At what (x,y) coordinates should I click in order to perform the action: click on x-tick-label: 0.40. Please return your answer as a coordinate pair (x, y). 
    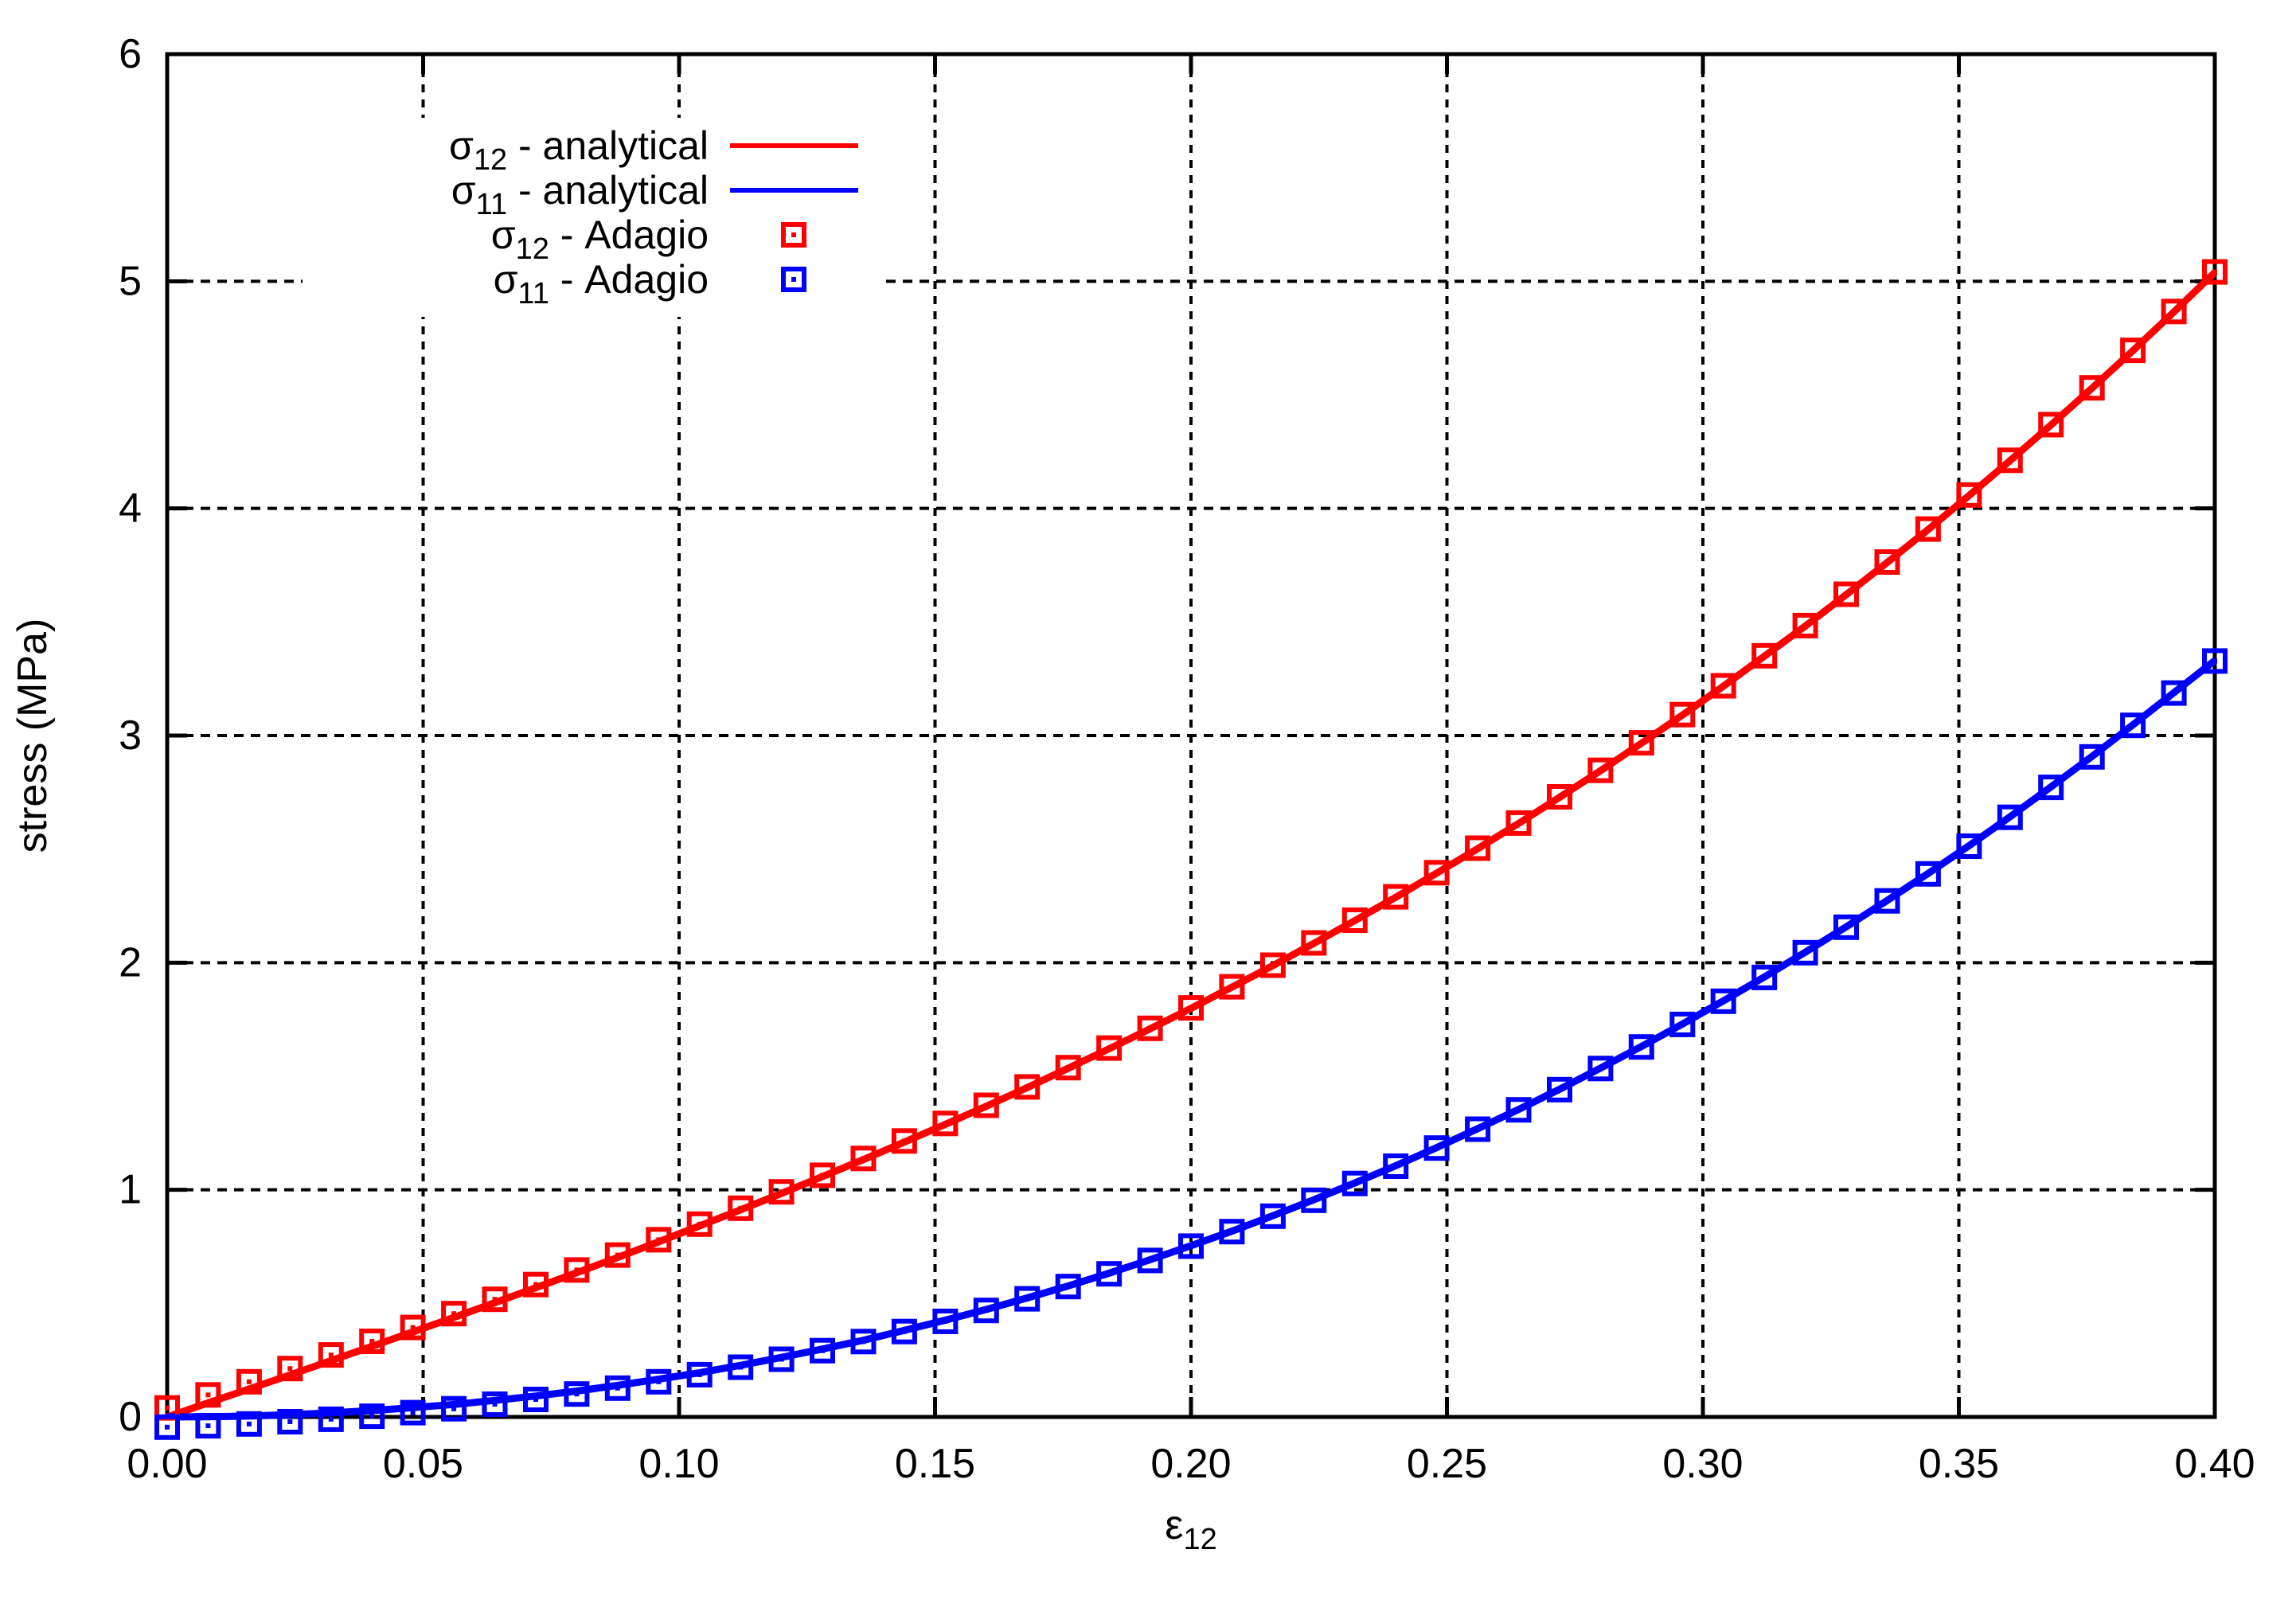
    Looking at the image, I should click on (2214, 1464).